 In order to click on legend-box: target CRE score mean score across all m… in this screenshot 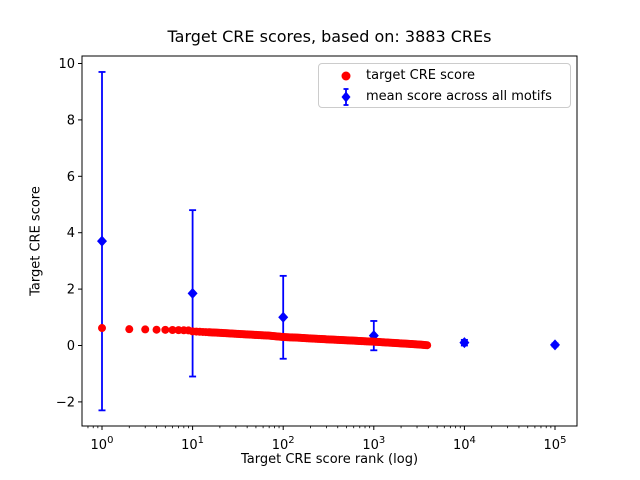, I will do `click(444, 85)`.